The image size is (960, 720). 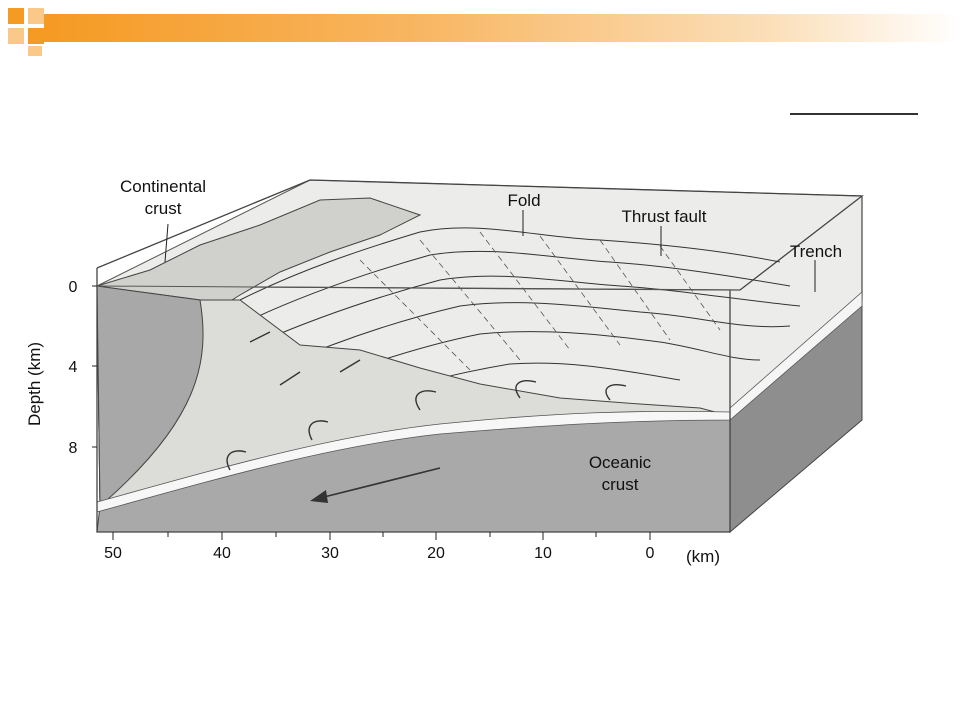 I want to click on continental-crust-section, so click(x=150, y=396).